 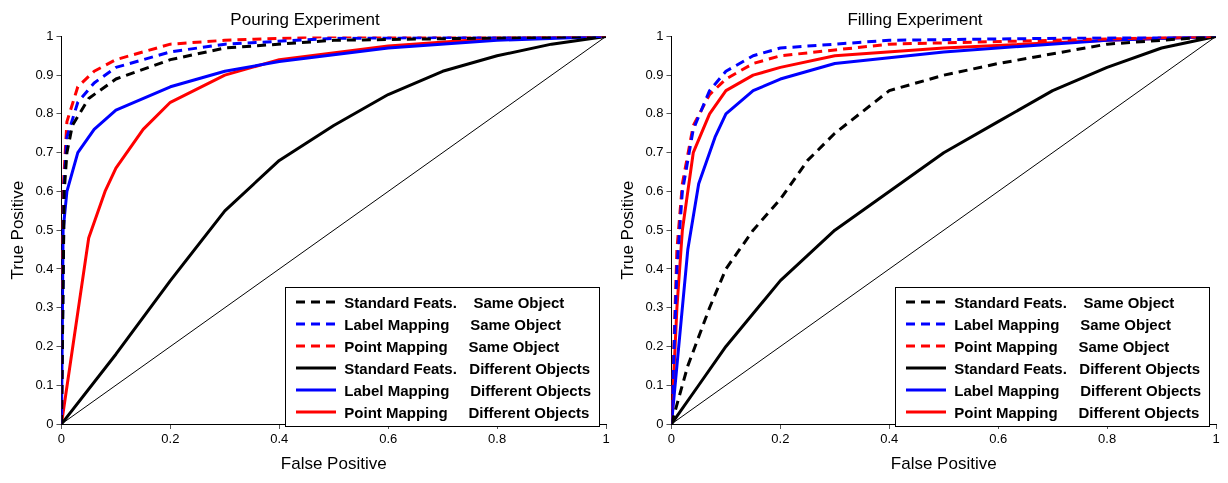 I want to click on chart-title: Filling Experiment, so click(x=915, y=19).